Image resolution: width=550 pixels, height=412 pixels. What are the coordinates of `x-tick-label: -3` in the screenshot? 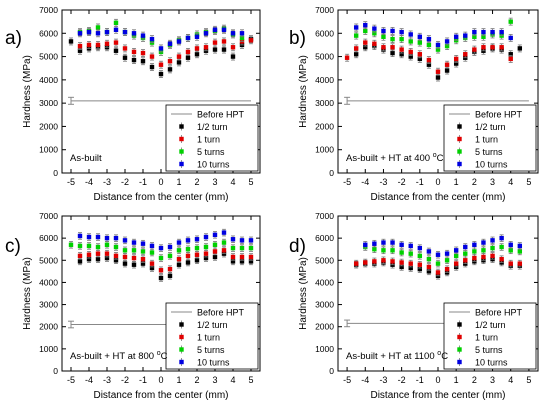 It's located at (107, 380).